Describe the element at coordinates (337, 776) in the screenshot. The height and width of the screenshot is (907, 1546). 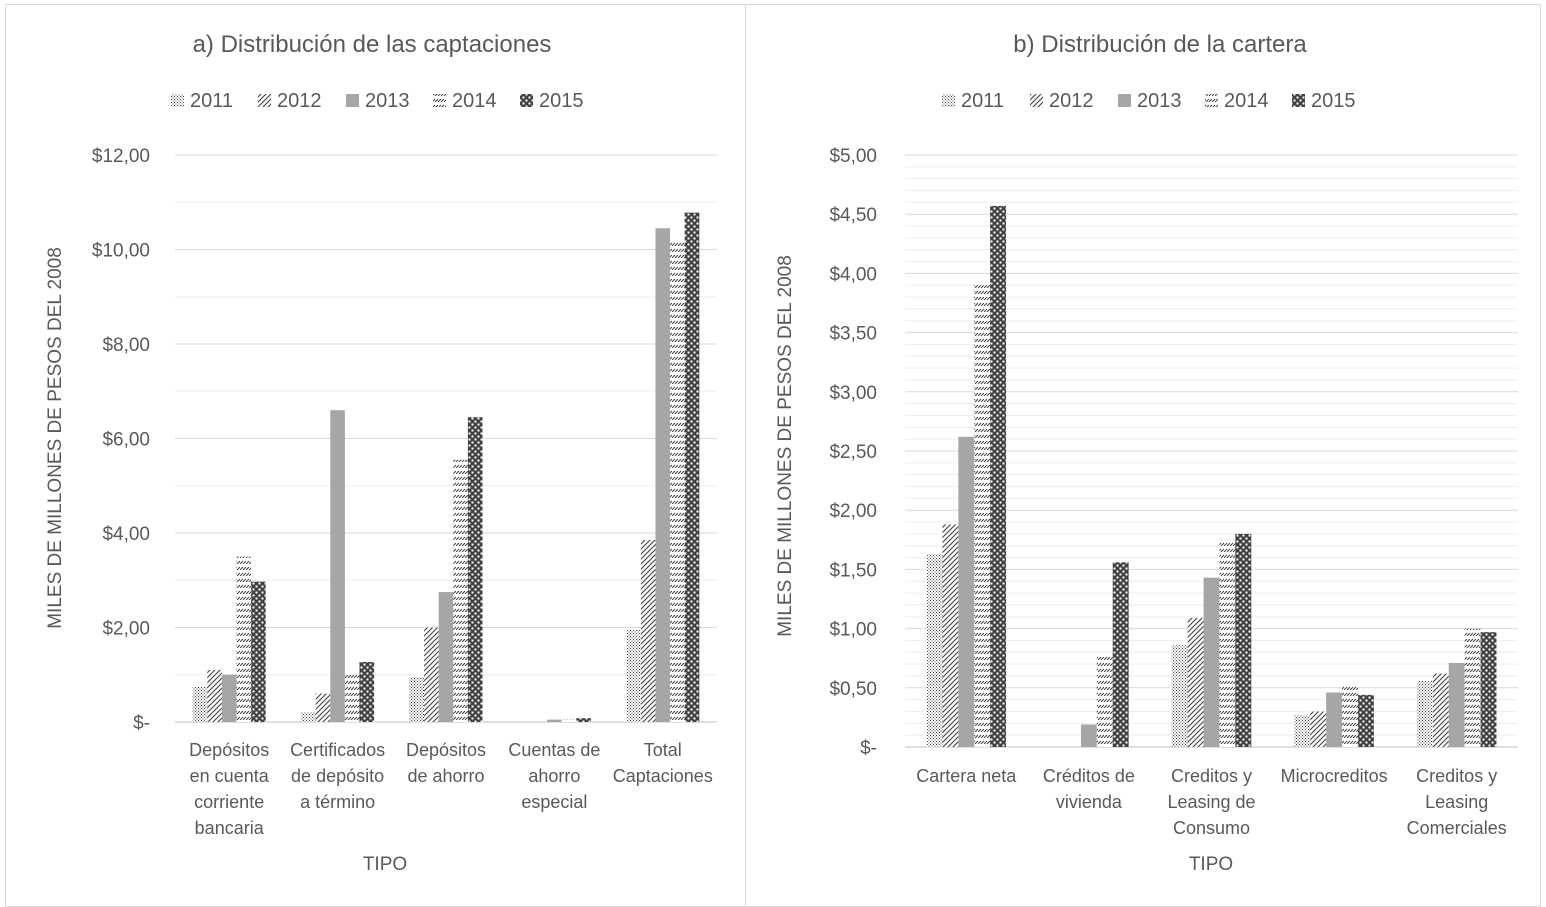
I see `chart-a-category-label: de depósito` at that location.